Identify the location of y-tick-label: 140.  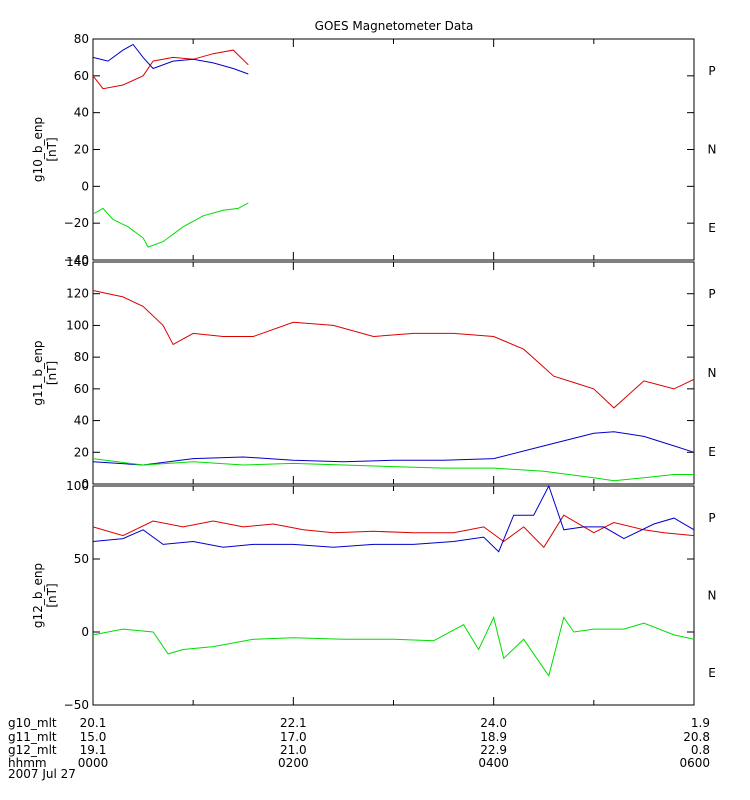
(77, 262).